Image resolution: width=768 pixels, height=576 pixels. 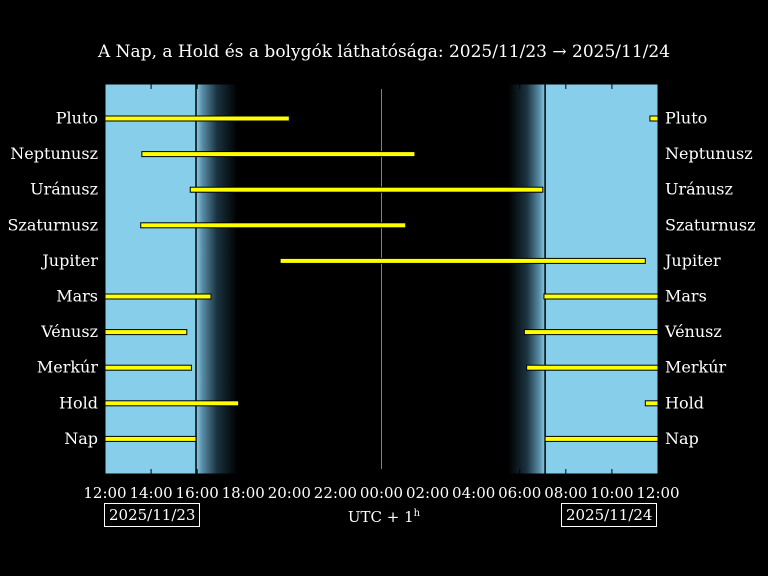 What do you see at coordinates (527, 279) in the screenshot?
I see `dawn-twilight` at bounding box center [527, 279].